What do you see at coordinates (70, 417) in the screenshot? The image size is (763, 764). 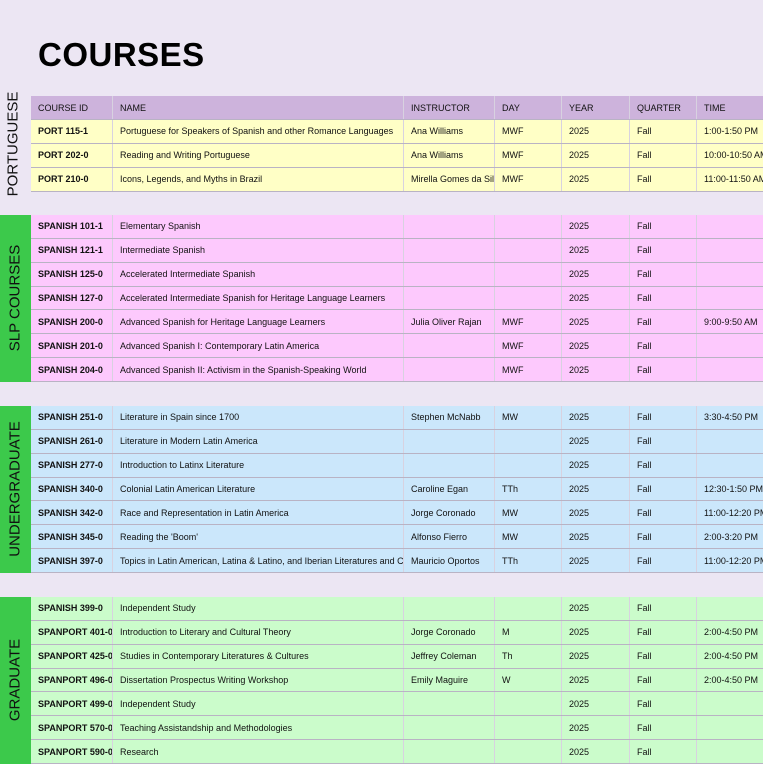 I see `cell: SPANISH 251-0` at bounding box center [70, 417].